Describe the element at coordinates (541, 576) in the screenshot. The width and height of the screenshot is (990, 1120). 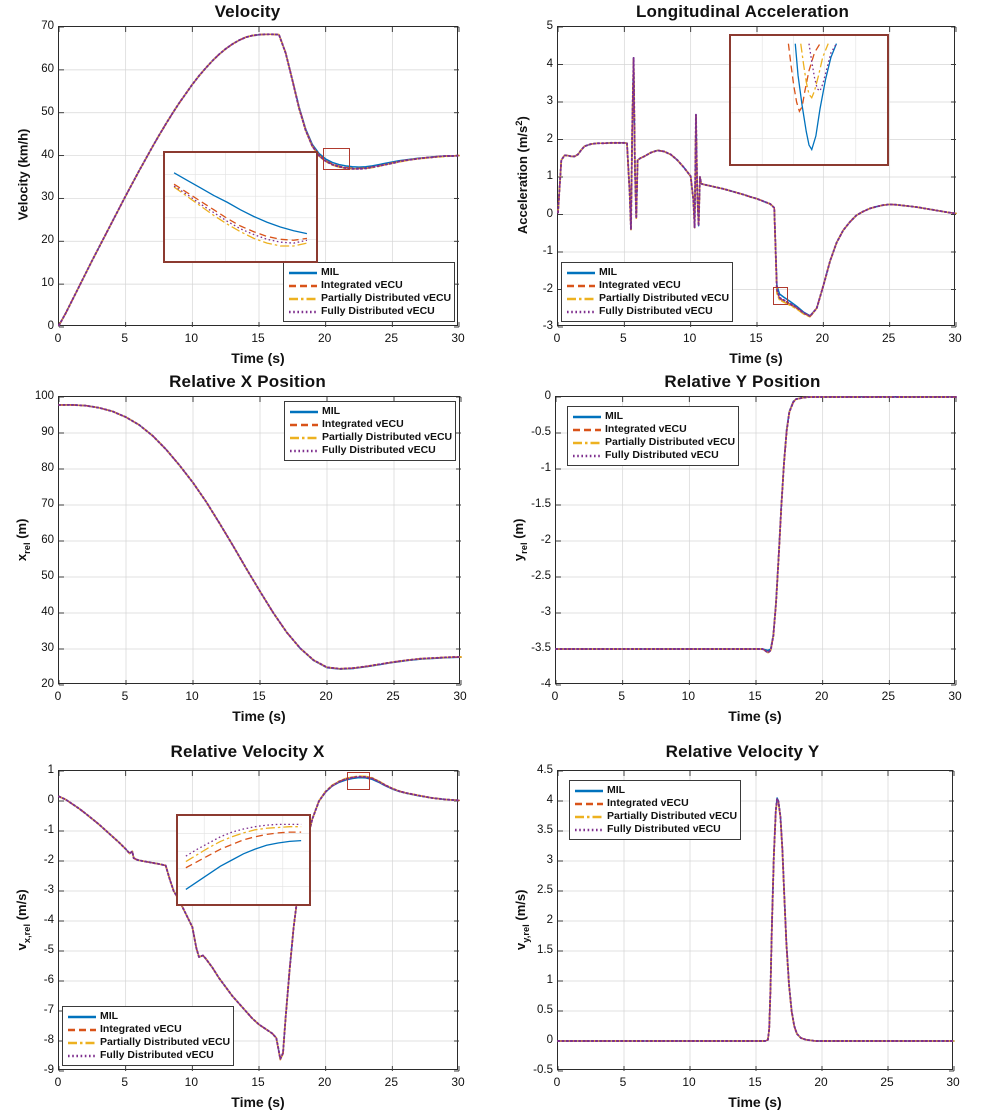
I see `y-tick-label: -2.5` at that location.